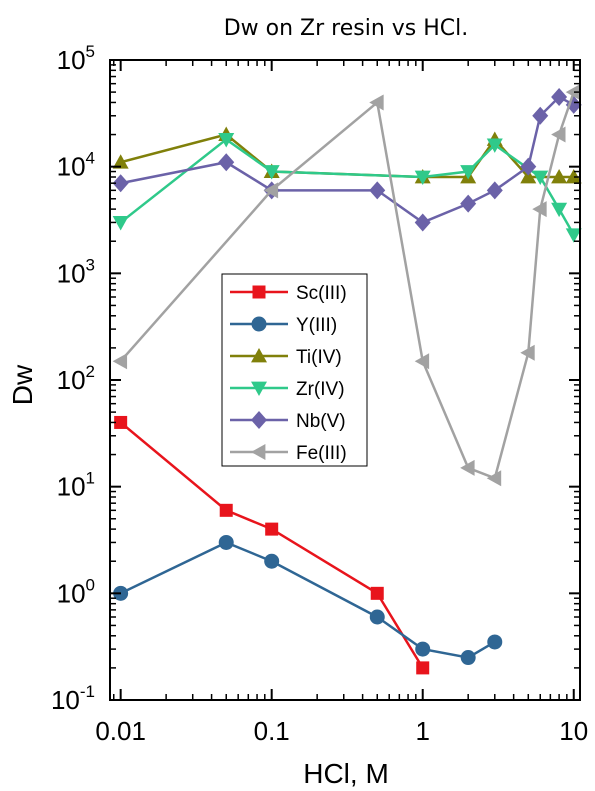 This screenshot has width=595, height=791. I want to click on x-tick-label: 0.01, so click(120, 731).